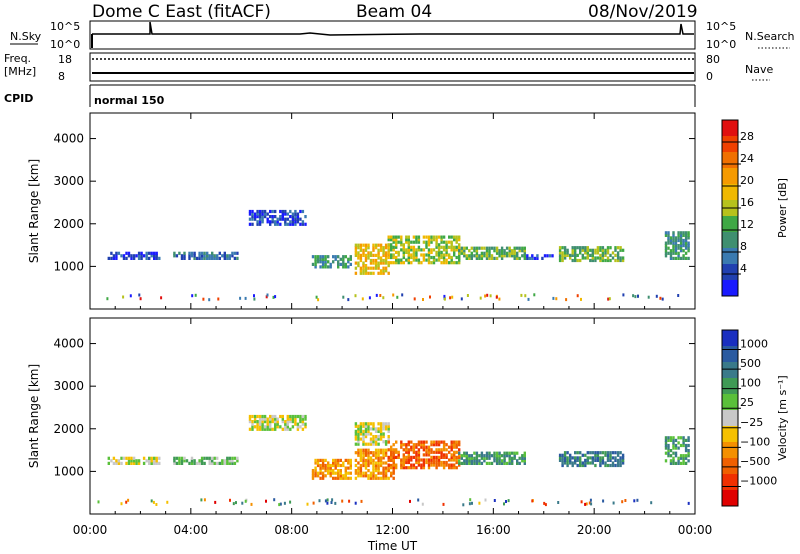 Image resolution: width=800 pixels, height=554 pixels. I want to click on date-label: 08/Nov/2019, so click(643, 12).